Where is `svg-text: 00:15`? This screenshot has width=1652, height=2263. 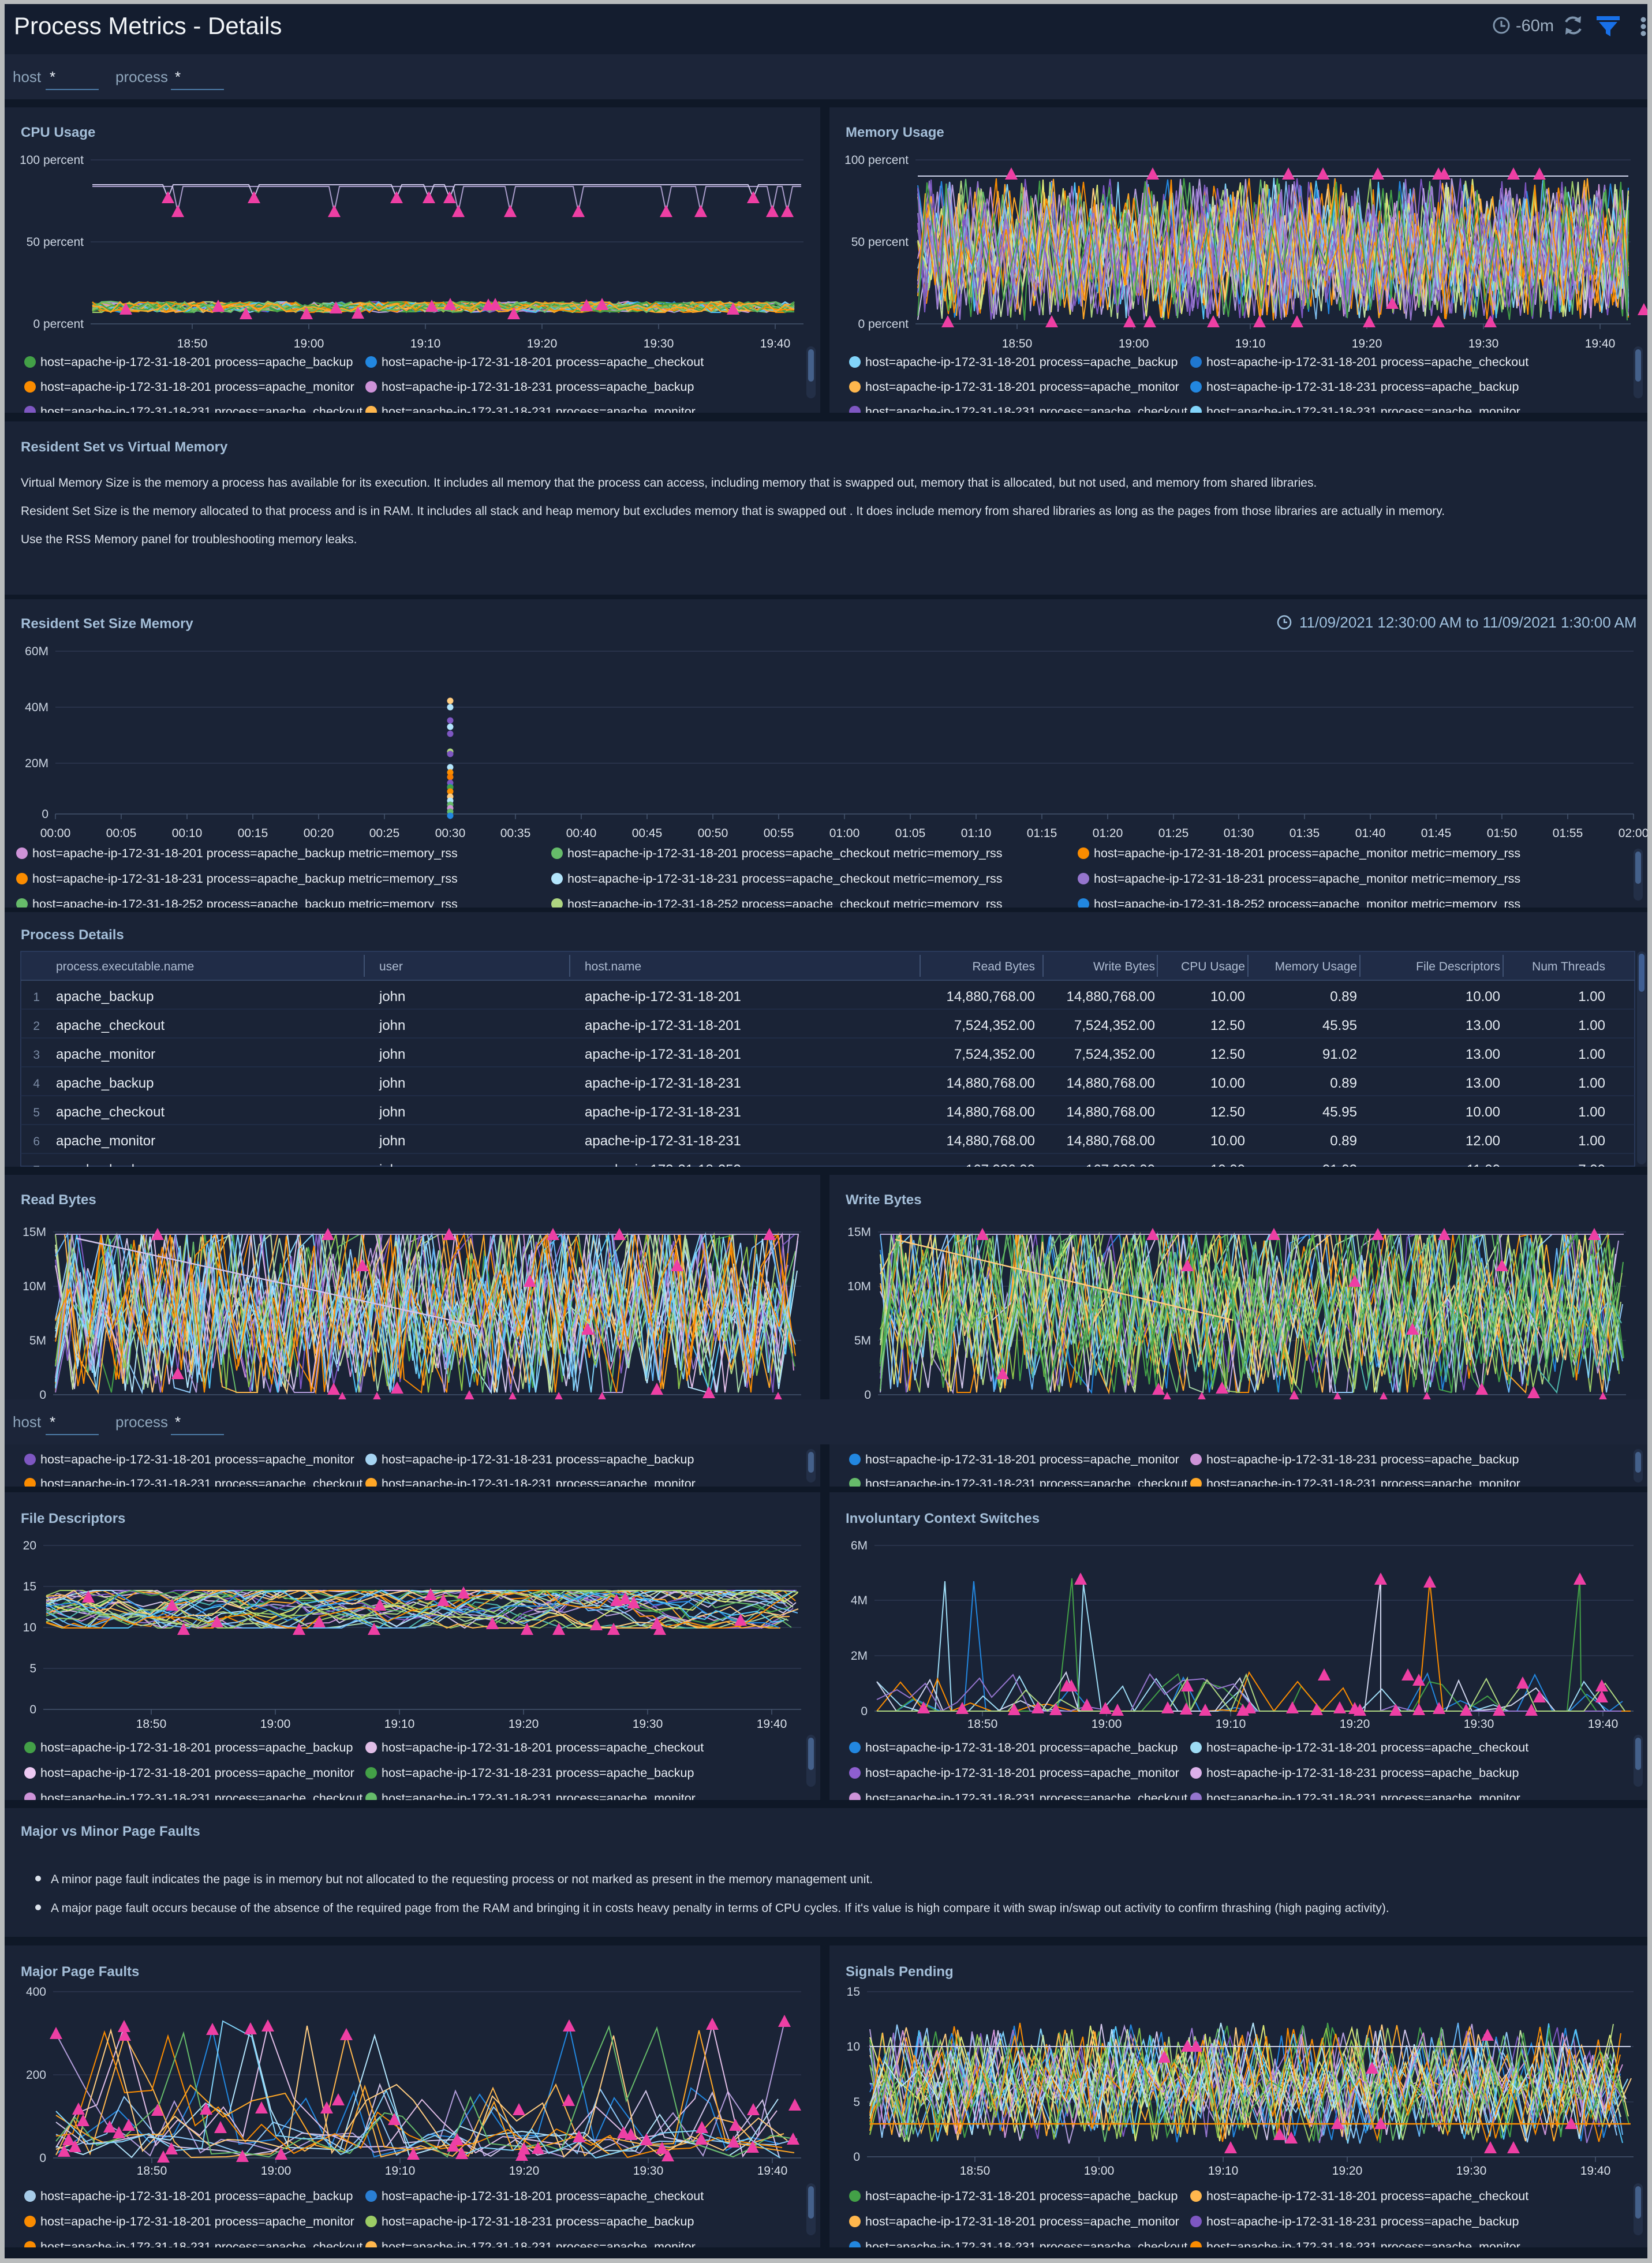
svg-text: 00:15 is located at coordinates (253, 834).